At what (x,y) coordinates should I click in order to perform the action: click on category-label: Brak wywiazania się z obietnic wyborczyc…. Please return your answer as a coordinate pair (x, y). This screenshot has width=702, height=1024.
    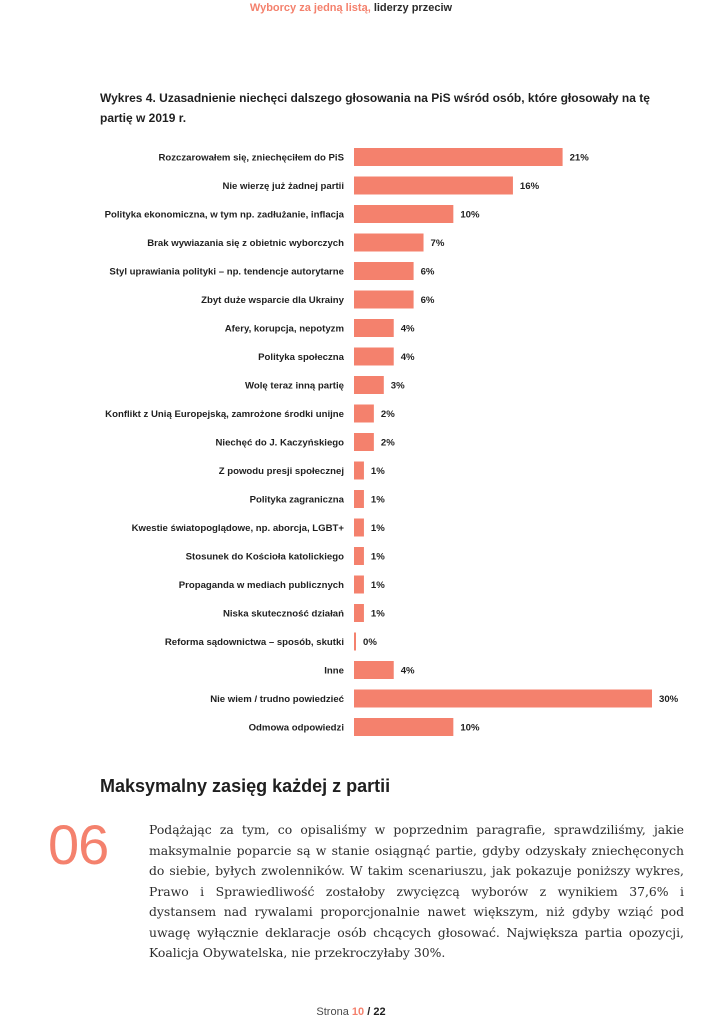
    Looking at the image, I should click on (245, 243).